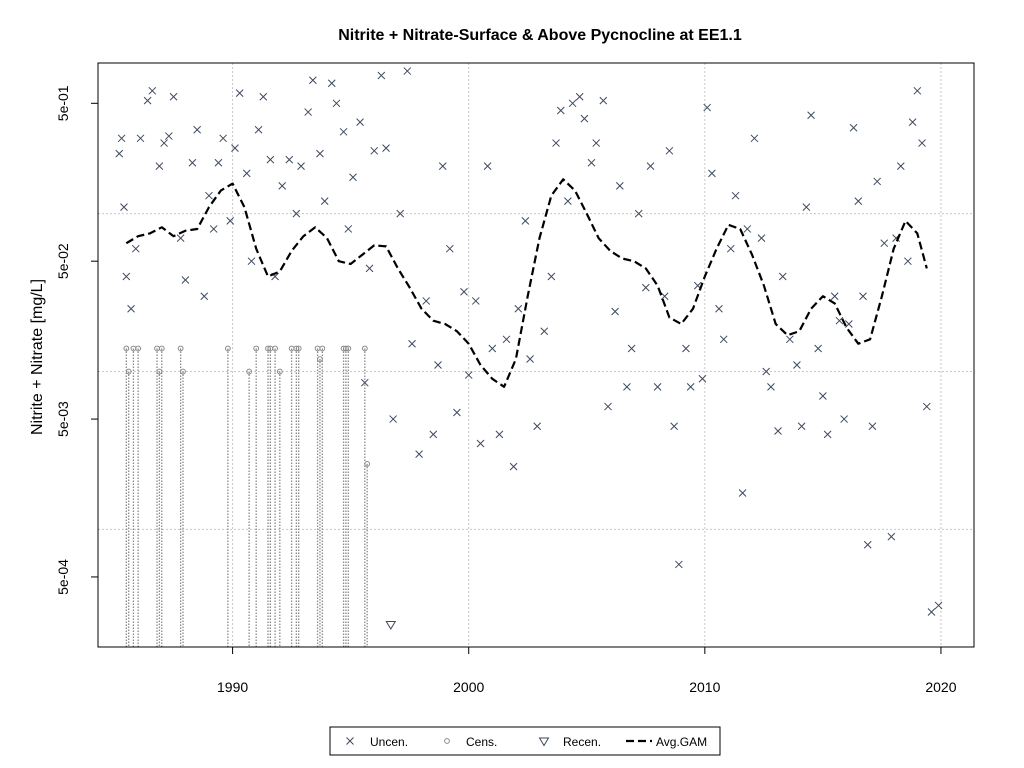 This screenshot has height=768, width=1024. I want to click on x-axis: 1990 2000 2010 2020, so click(587, 671).